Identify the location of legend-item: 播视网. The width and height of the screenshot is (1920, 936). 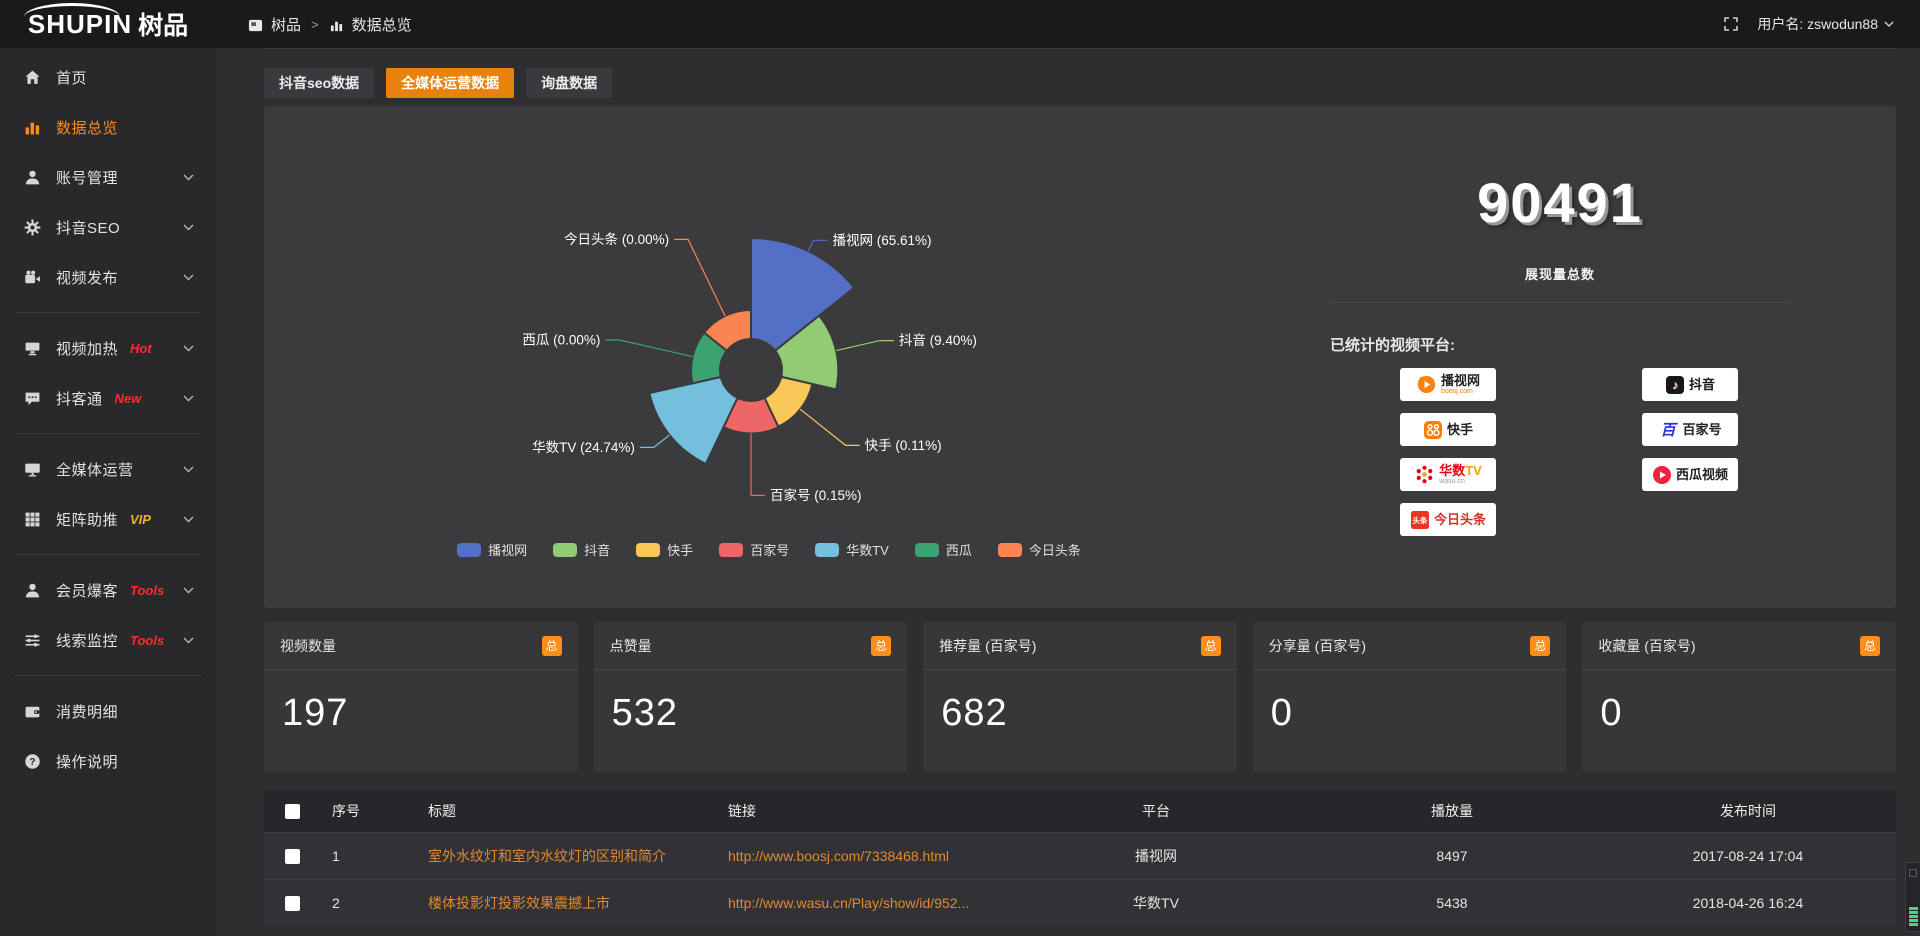
(492, 549).